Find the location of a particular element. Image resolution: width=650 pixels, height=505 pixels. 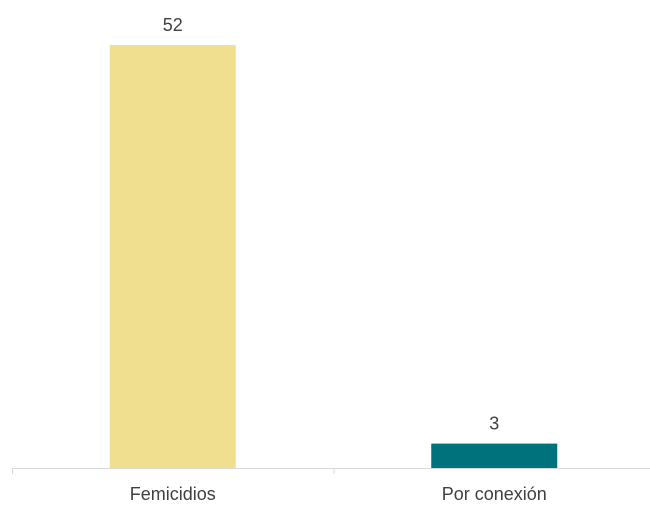

data-label-2: 3 is located at coordinates (494, 424).